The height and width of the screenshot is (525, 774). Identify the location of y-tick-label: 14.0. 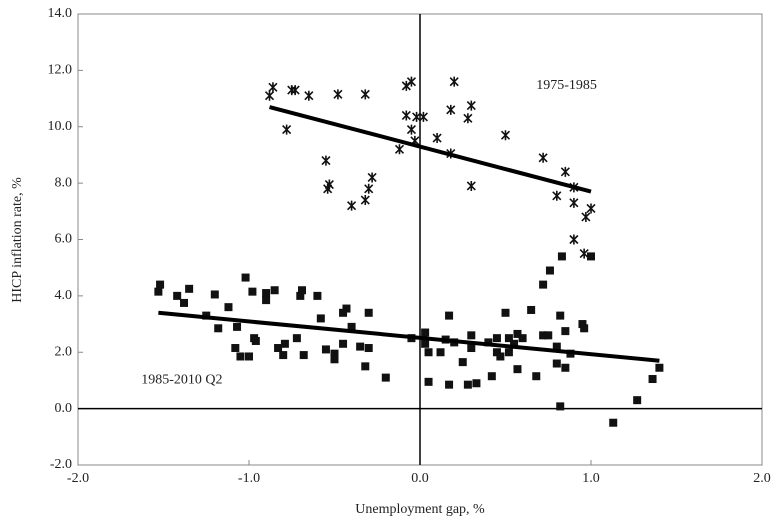
(60, 13).